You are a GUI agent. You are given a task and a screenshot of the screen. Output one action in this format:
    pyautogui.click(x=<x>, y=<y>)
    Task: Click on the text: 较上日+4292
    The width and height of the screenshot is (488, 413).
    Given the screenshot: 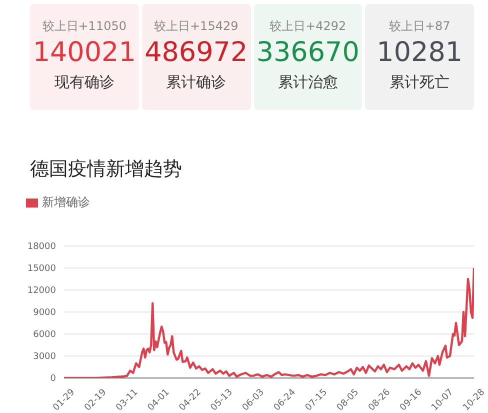 What is the action you would take?
    pyautogui.click(x=308, y=26)
    